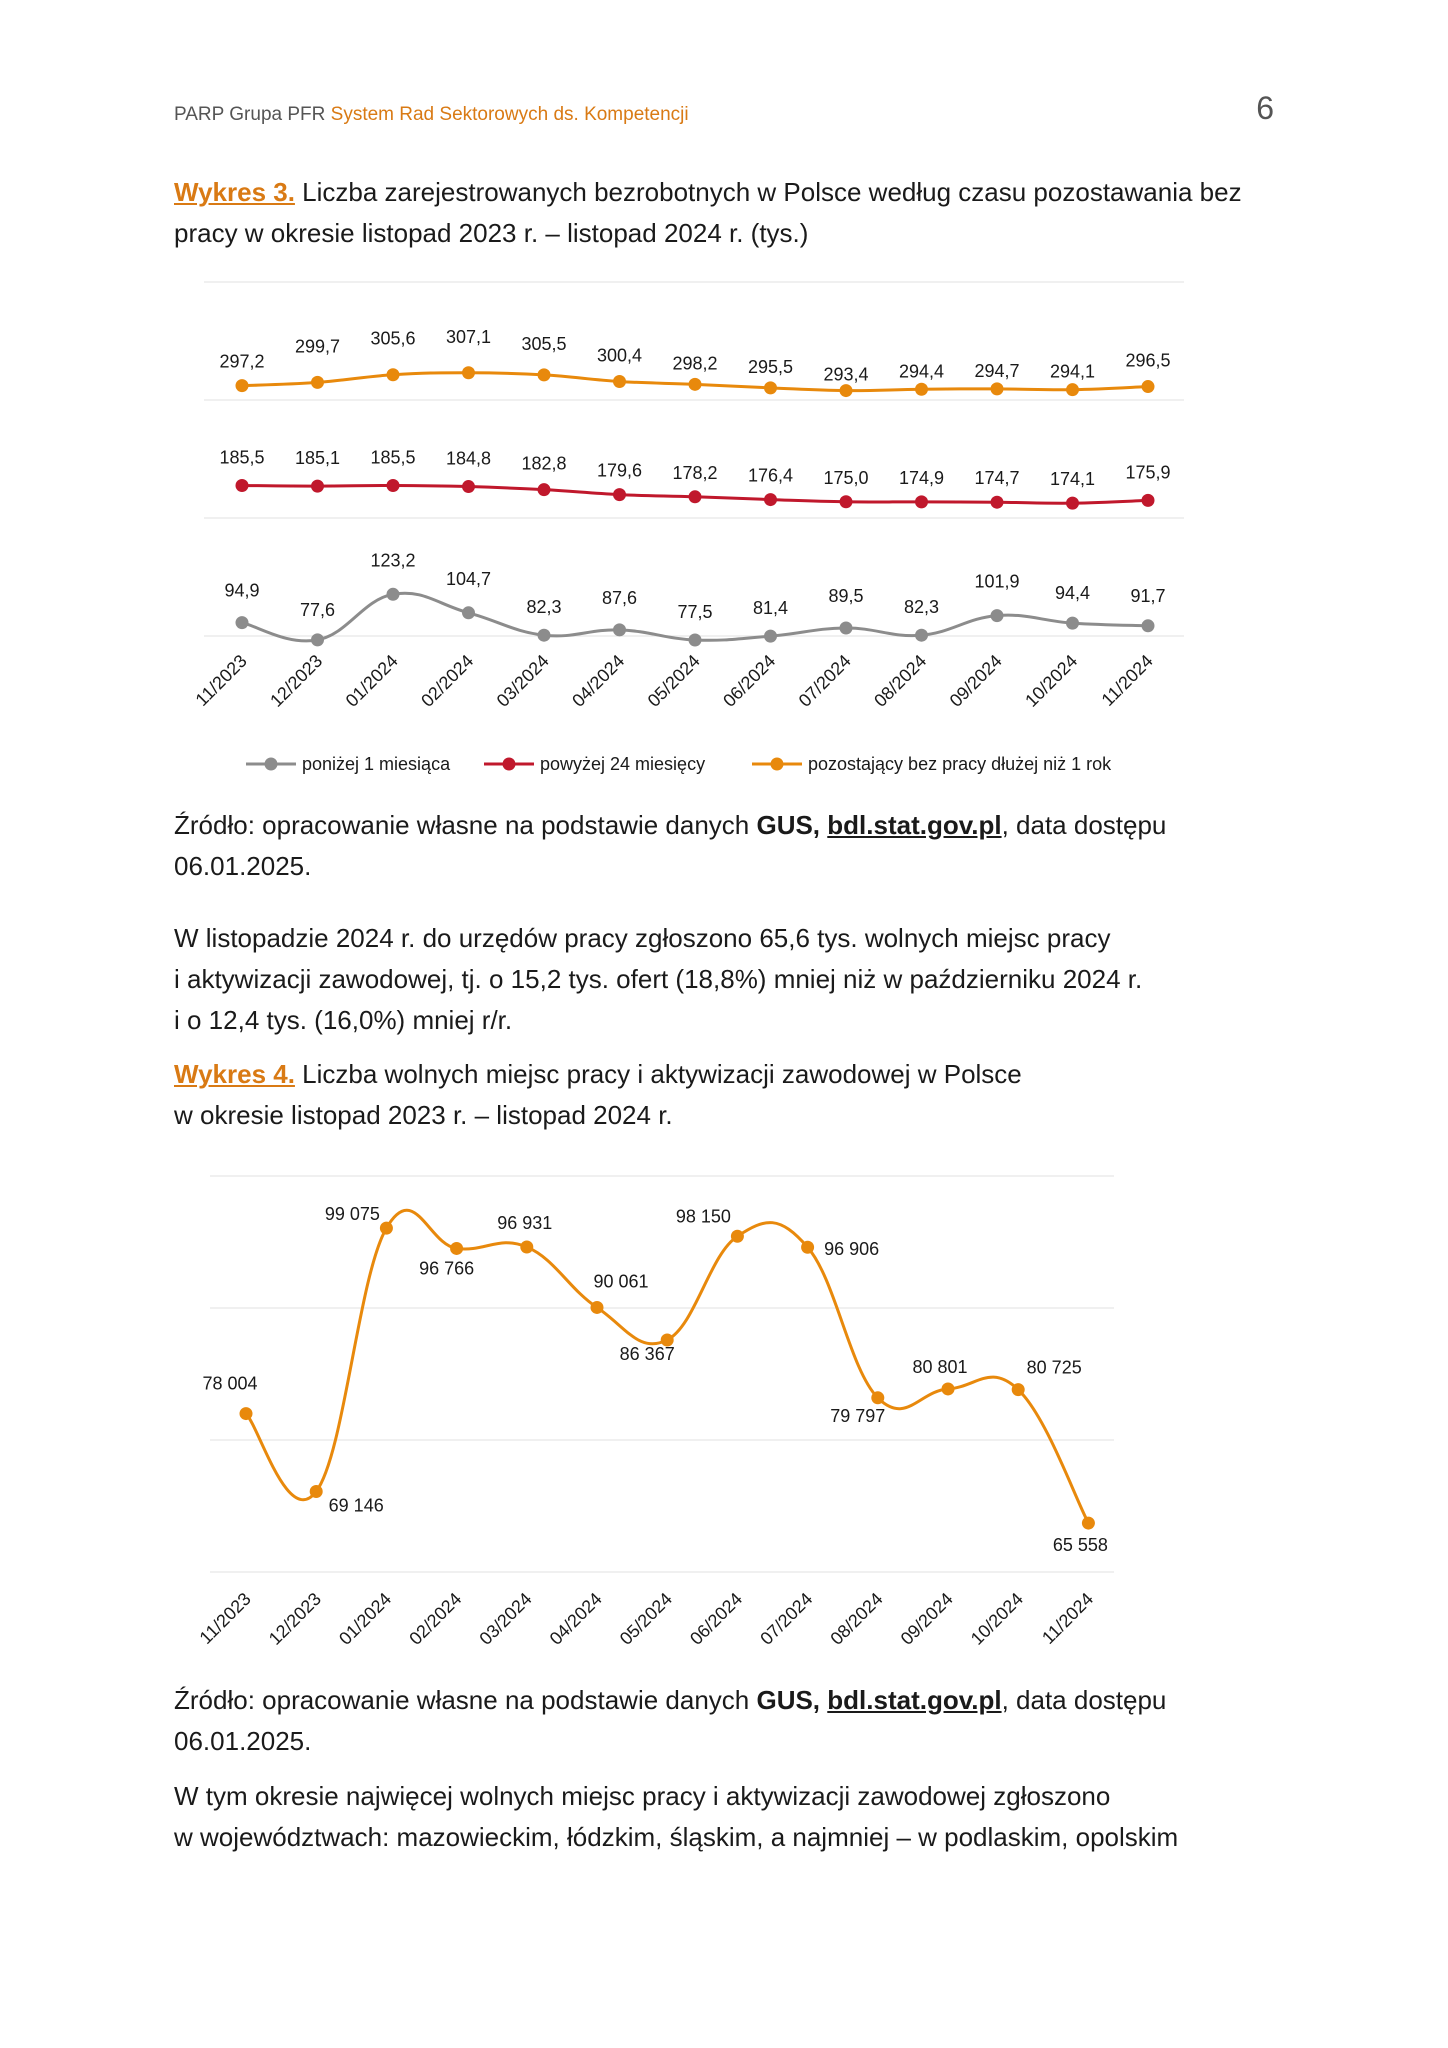 The width and height of the screenshot is (1448, 2048). What do you see at coordinates (845, 596) in the screenshot?
I see `data-label: 89,5` at bounding box center [845, 596].